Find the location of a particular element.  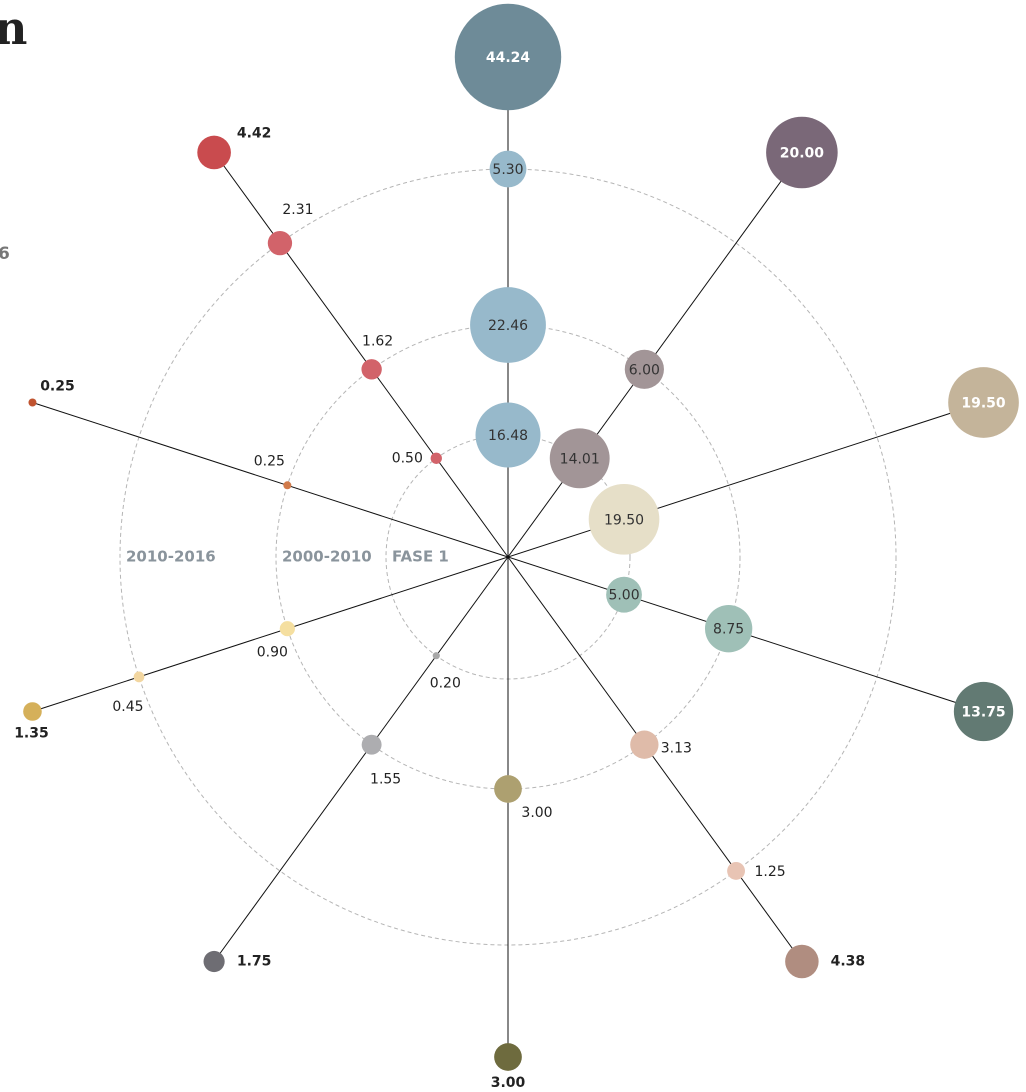

value-label: 0.90 is located at coordinates (272, 653).